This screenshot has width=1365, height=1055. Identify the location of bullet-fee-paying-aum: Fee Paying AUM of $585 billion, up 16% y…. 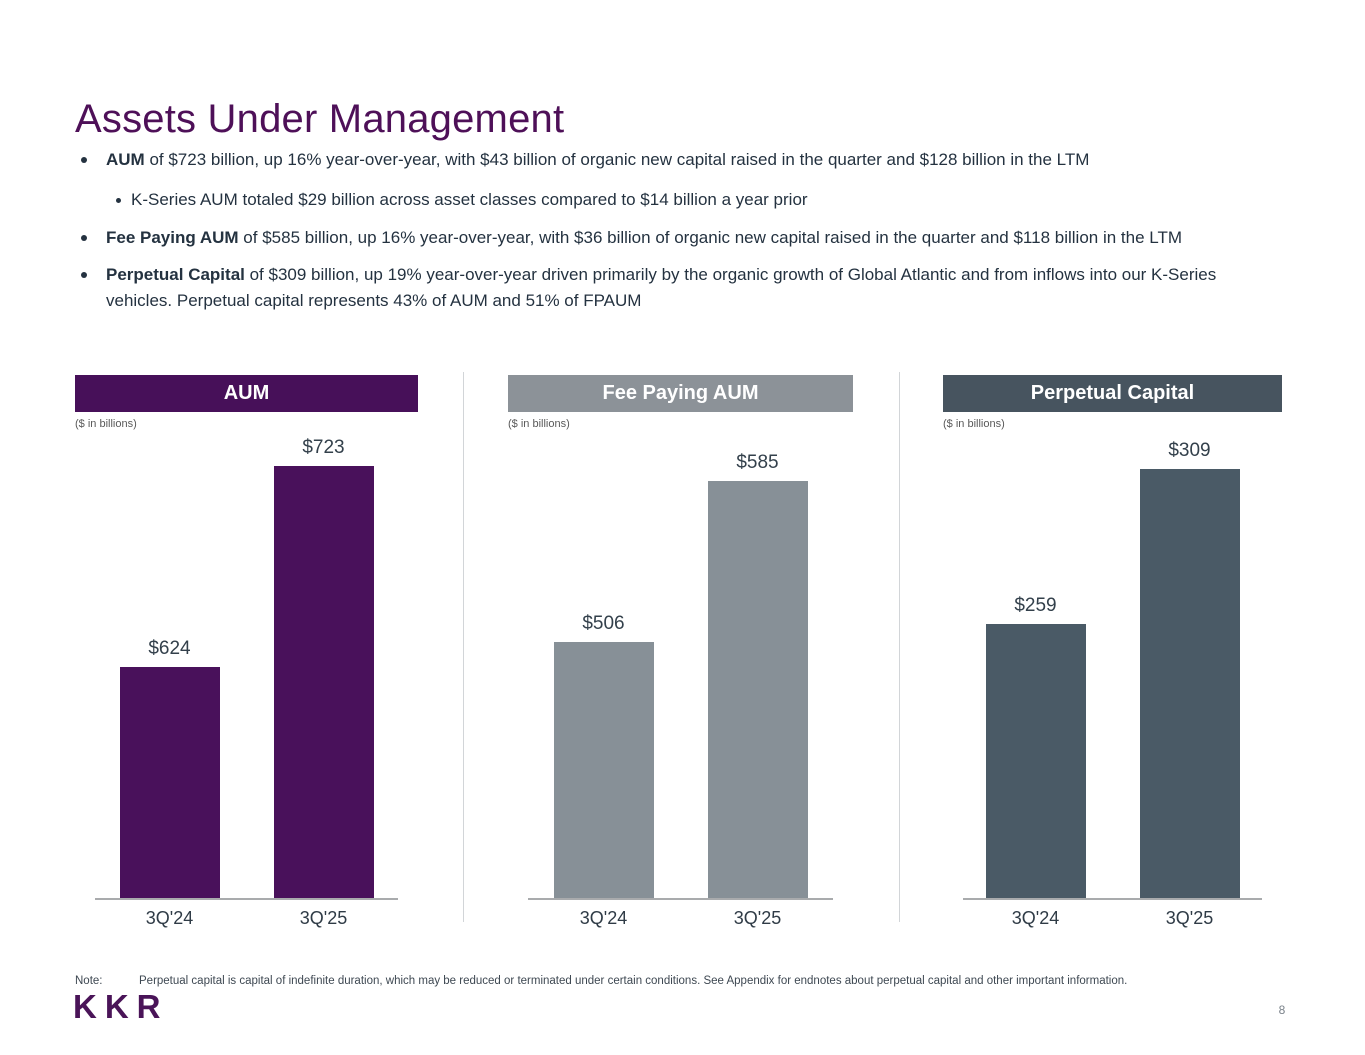
(667, 238).